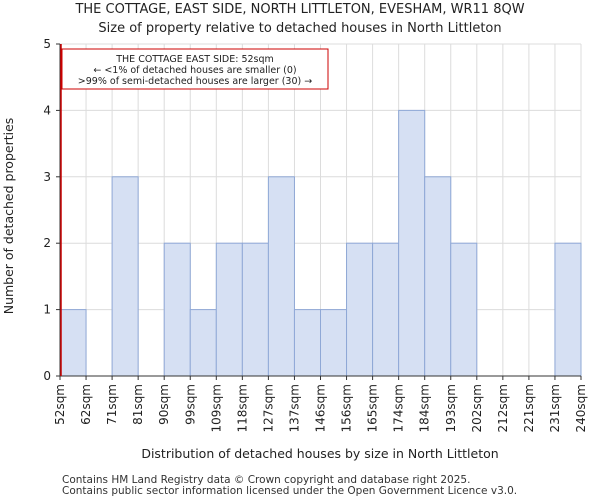 The height and width of the screenshot is (500, 600). What do you see at coordinates (294, 408) in the screenshot?
I see `x-tick-label: 137sqm` at bounding box center [294, 408].